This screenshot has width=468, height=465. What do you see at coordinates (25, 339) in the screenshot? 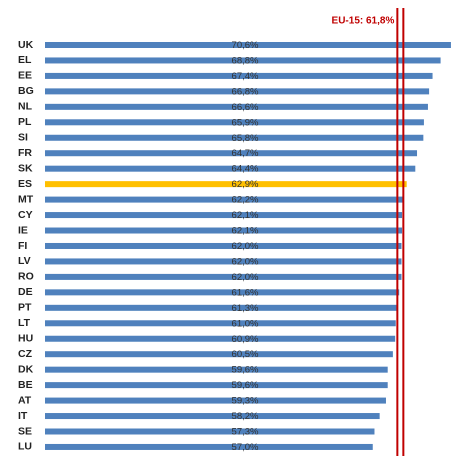
I see `category-label: HU` at bounding box center [25, 339].